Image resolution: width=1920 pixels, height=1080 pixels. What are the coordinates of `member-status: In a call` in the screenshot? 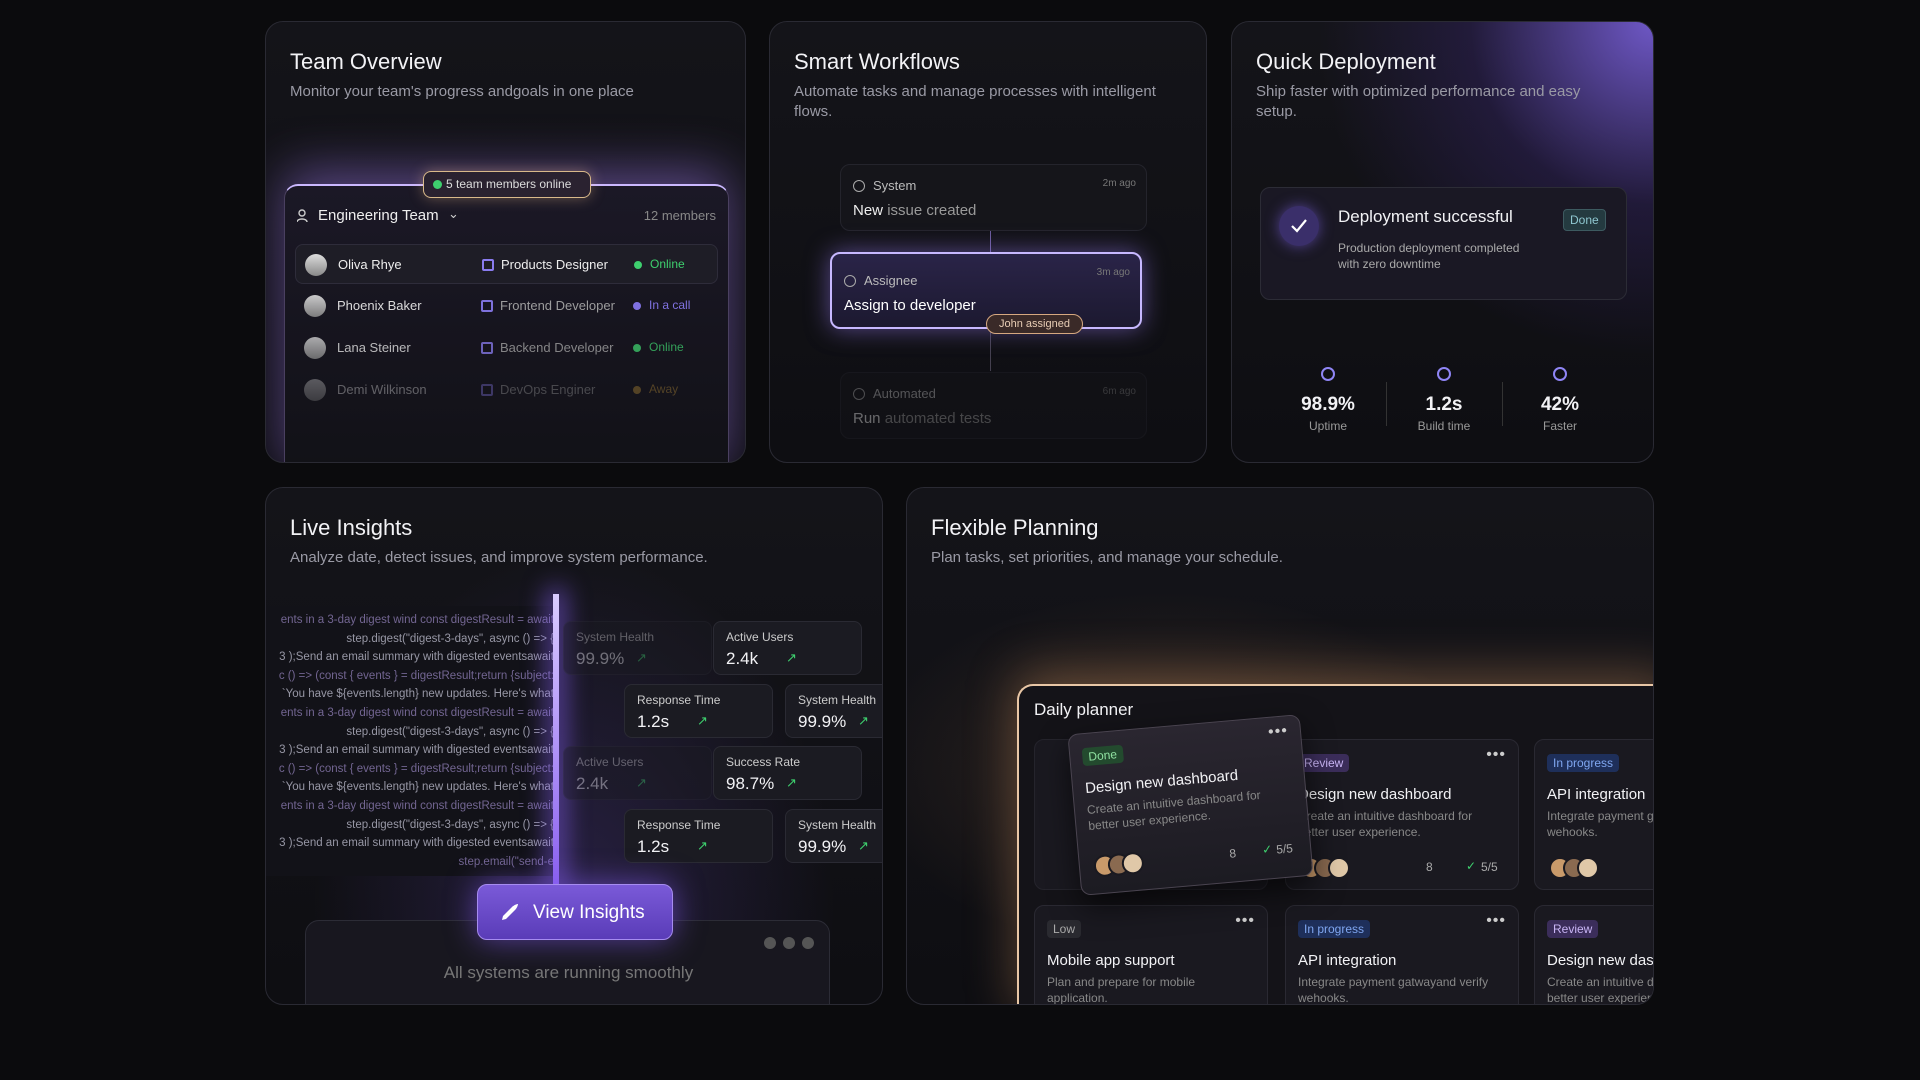 It's located at (670, 305).